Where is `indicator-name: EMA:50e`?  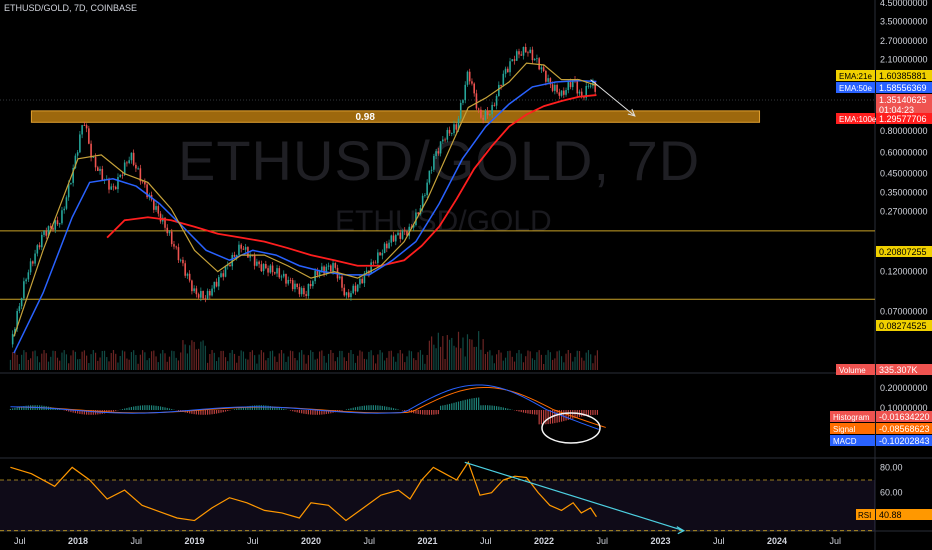
indicator-name: EMA:50e is located at coordinates (855, 88).